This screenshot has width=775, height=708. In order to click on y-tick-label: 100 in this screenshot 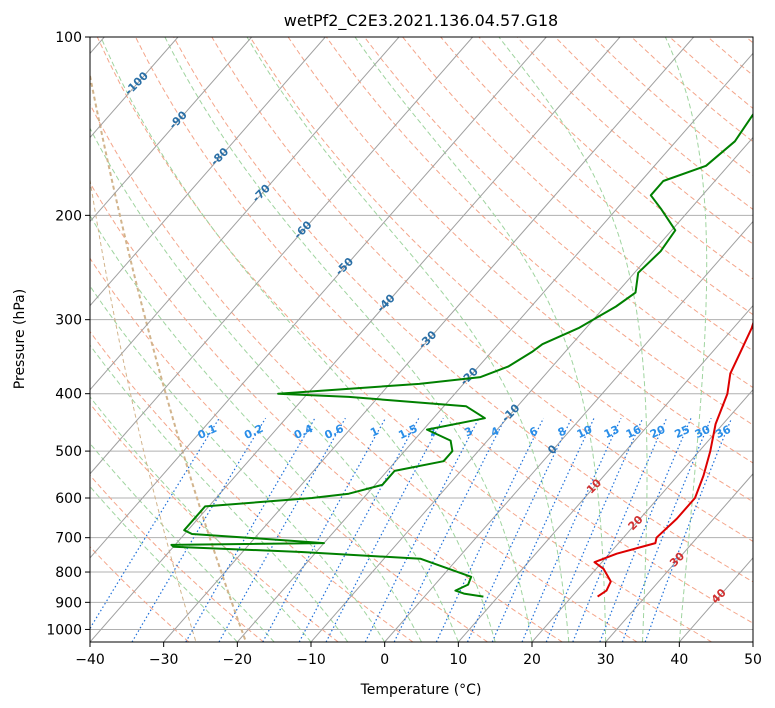, I will do `click(68, 38)`.